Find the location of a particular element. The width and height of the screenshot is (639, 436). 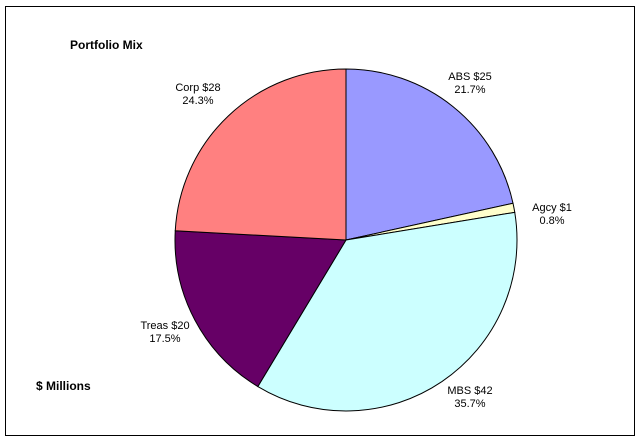

slice-percent-label-agcy: 0.8% is located at coordinates (551, 221).